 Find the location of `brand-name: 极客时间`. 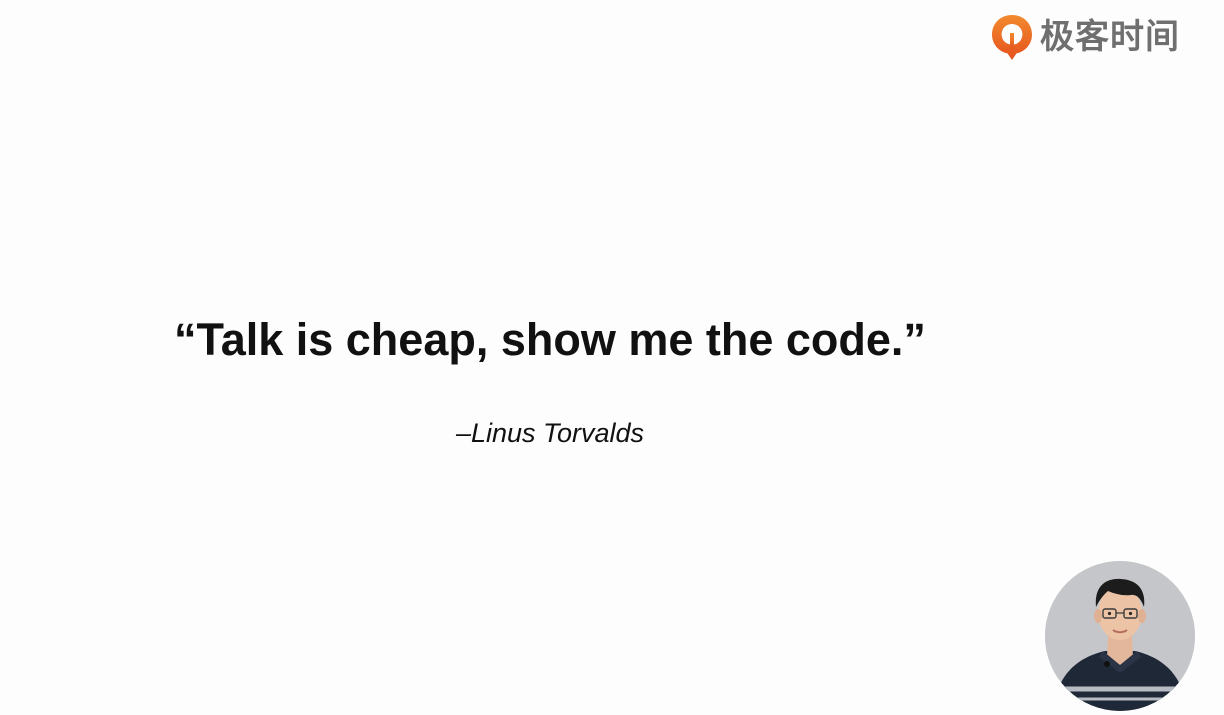

brand-name: 极客时间 is located at coordinates (1110, 37).